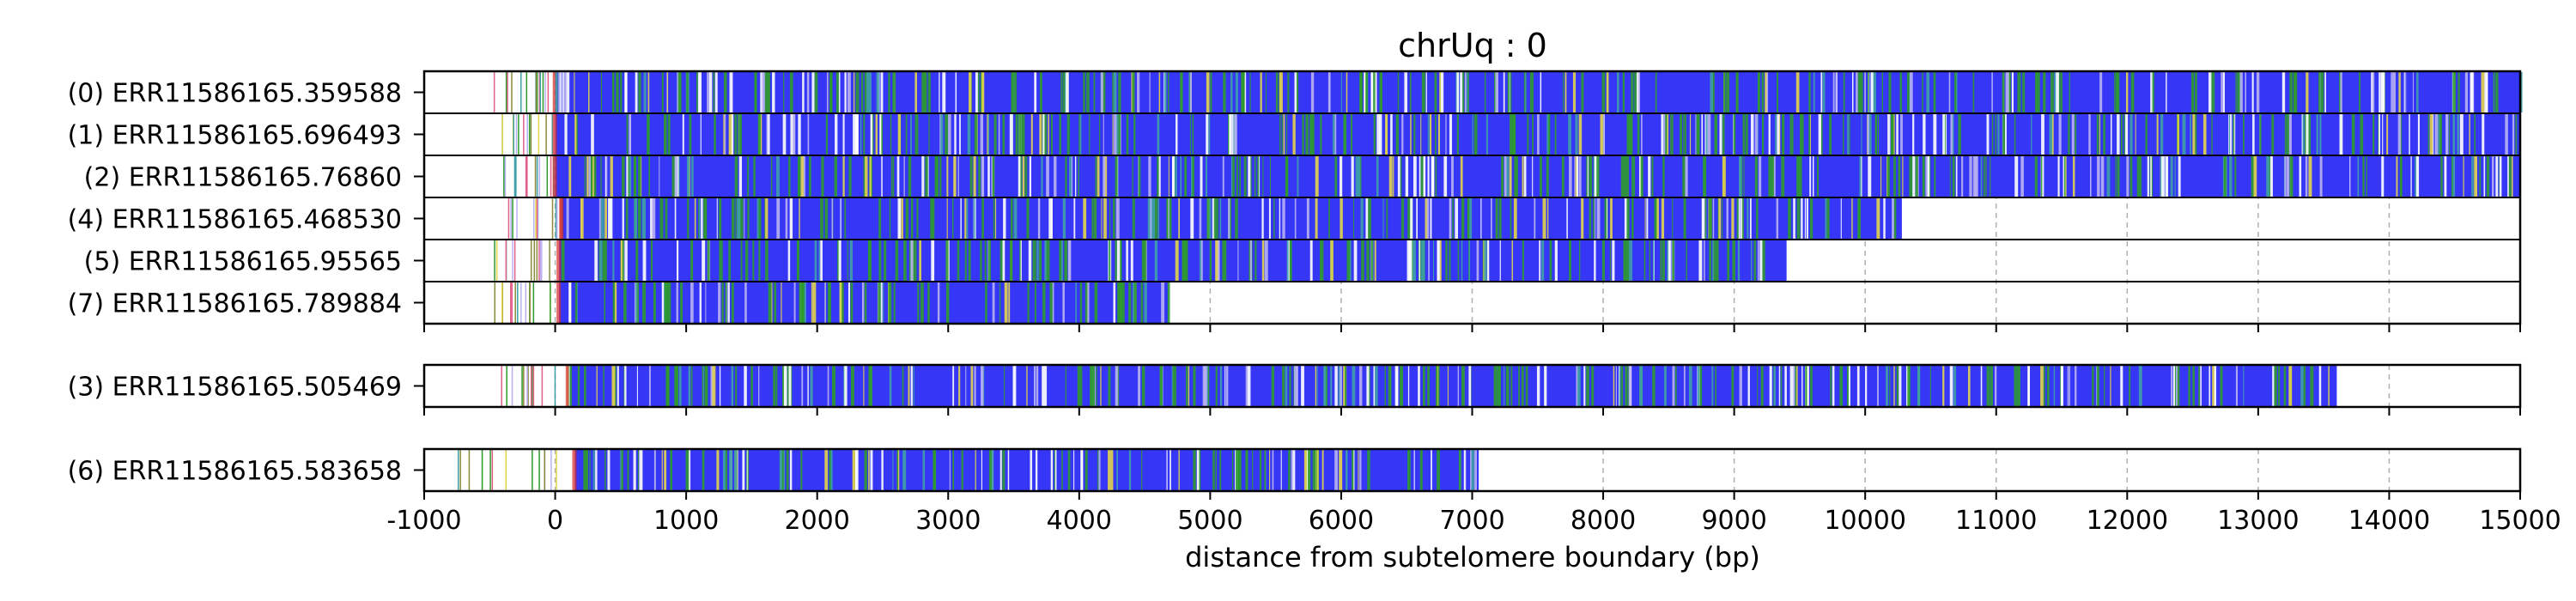 The image size is (2576, 601). What do you see at coordinates (1294, 133) in the screenshot?
I see `read-row: (1) ERR11586165.696493` at bounding box center [1294, 133].